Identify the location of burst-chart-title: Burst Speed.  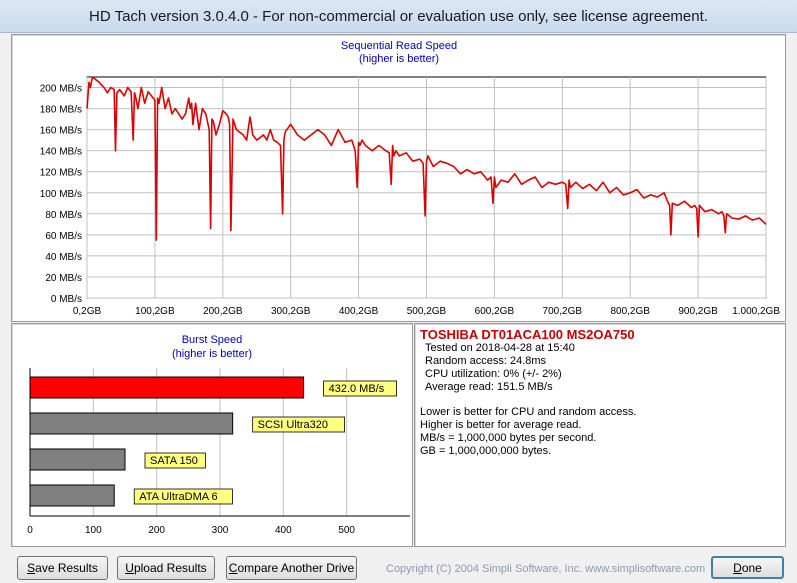
(212, 340).